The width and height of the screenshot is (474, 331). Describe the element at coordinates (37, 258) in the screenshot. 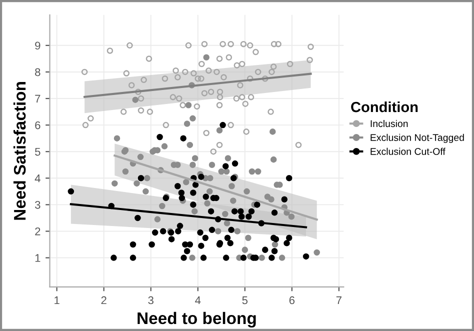

I see `y-tick-label: 1` at that location.